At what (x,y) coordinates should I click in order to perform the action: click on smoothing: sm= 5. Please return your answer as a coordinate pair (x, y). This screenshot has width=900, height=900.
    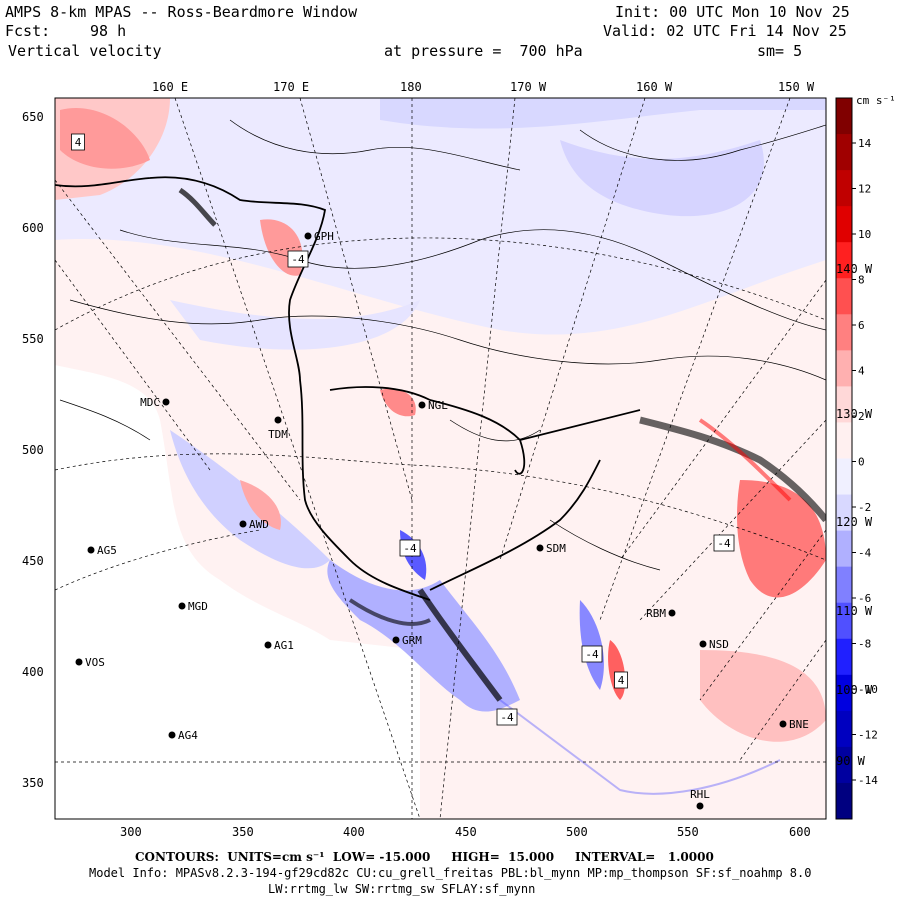
    Looking at the image, I should click on (780, 51).